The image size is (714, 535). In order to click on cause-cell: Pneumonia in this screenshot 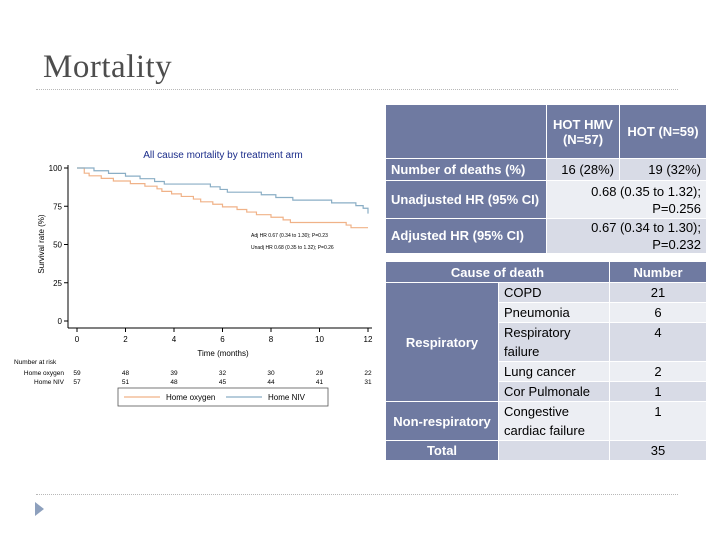, I will do `click(554, 312)`.